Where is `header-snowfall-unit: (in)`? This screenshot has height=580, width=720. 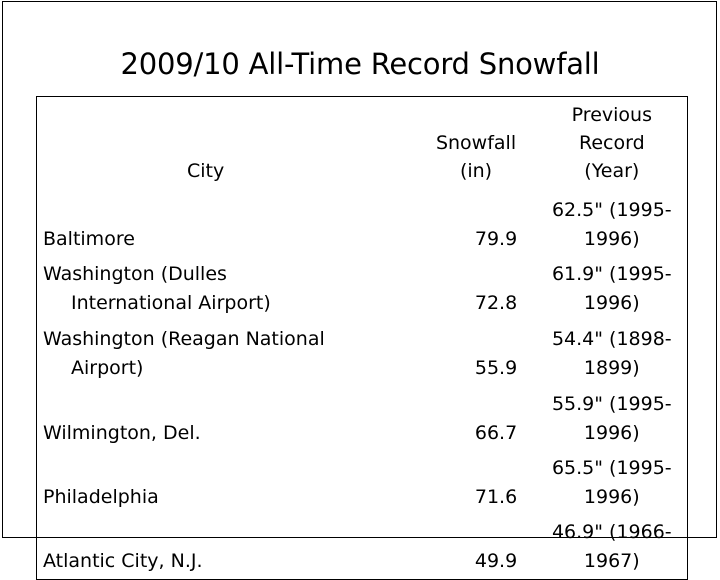
header-snowfall-unit: (in) is located at coordinates (476, 171).